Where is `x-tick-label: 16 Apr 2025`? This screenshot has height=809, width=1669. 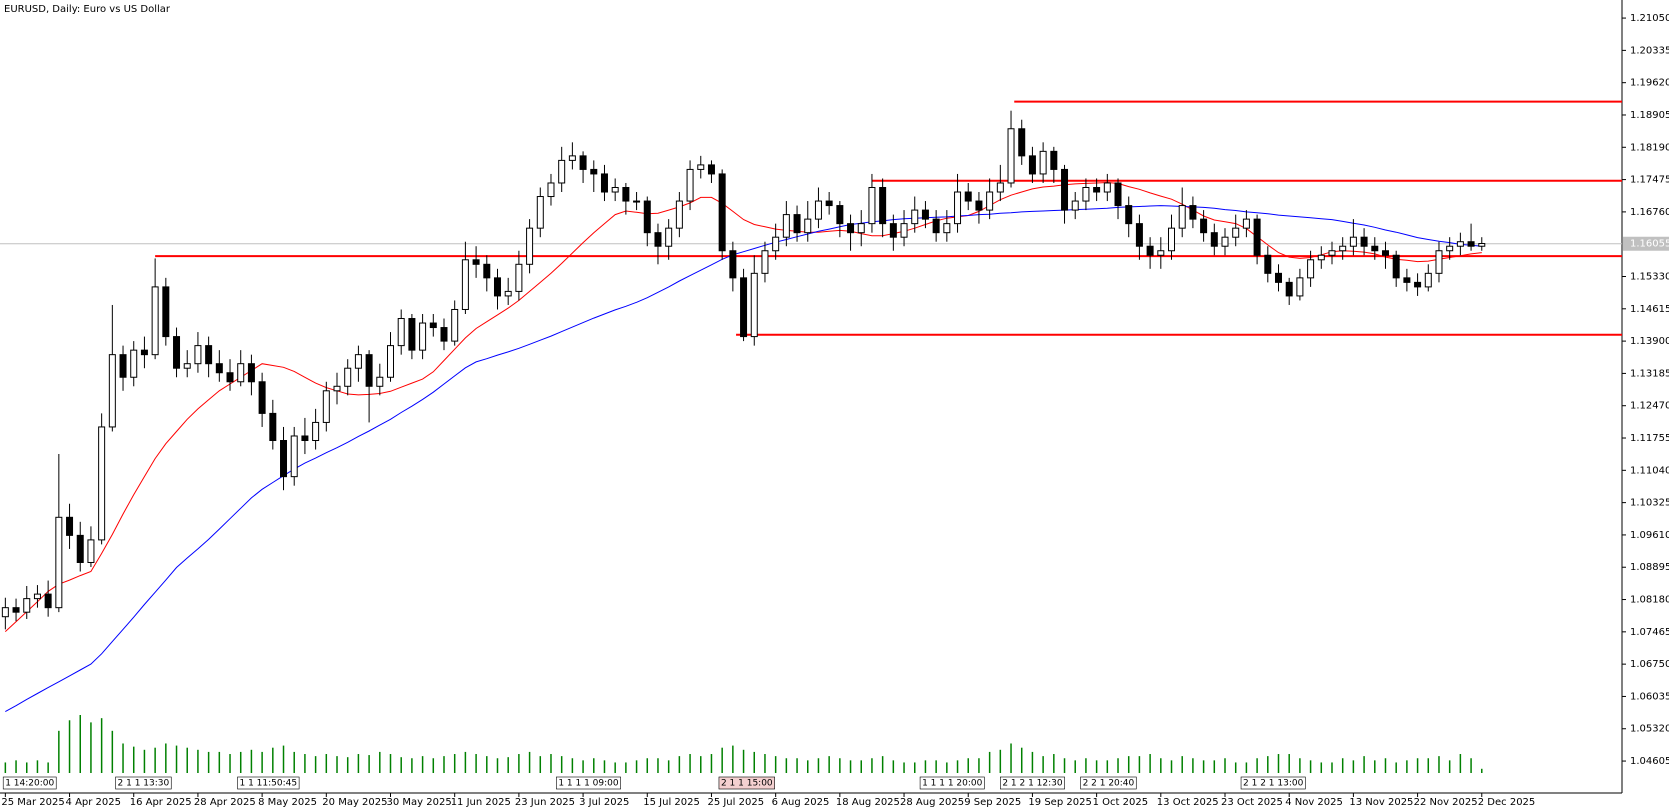 x-tick-label: 16 Apr 2025 is located at coordinates (161, 802).